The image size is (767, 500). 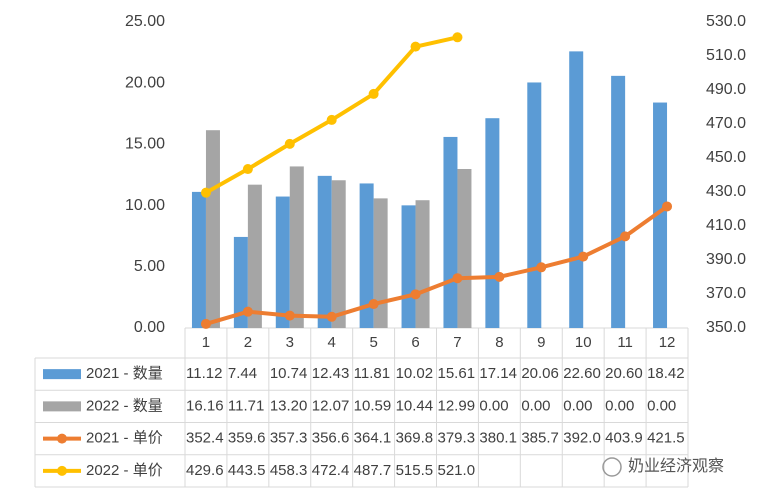 I want to click on x-tick-label: 10, so click(x=583, y=342).